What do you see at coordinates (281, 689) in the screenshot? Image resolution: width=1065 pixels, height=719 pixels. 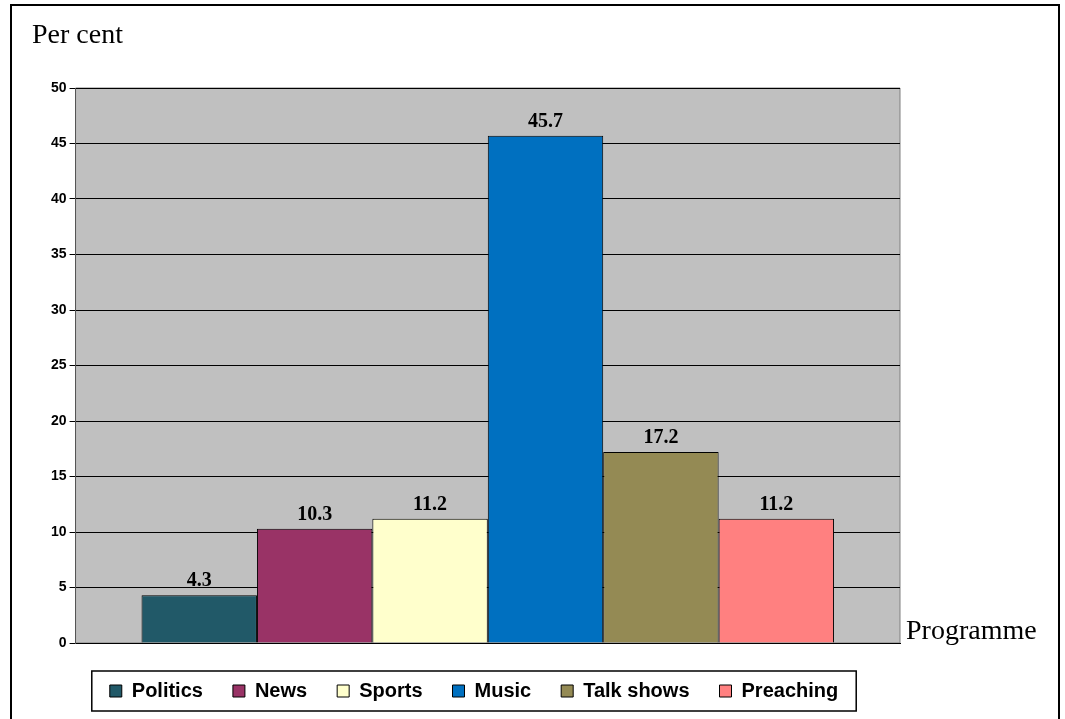 I see `legend-label: News` at bounding box center [281, 689].